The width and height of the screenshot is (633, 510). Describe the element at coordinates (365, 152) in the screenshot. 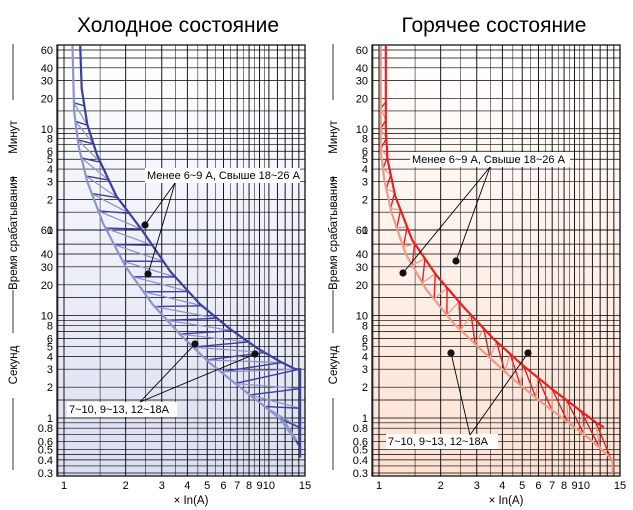

I see `y-tick-label-minutes: 6` at that location.